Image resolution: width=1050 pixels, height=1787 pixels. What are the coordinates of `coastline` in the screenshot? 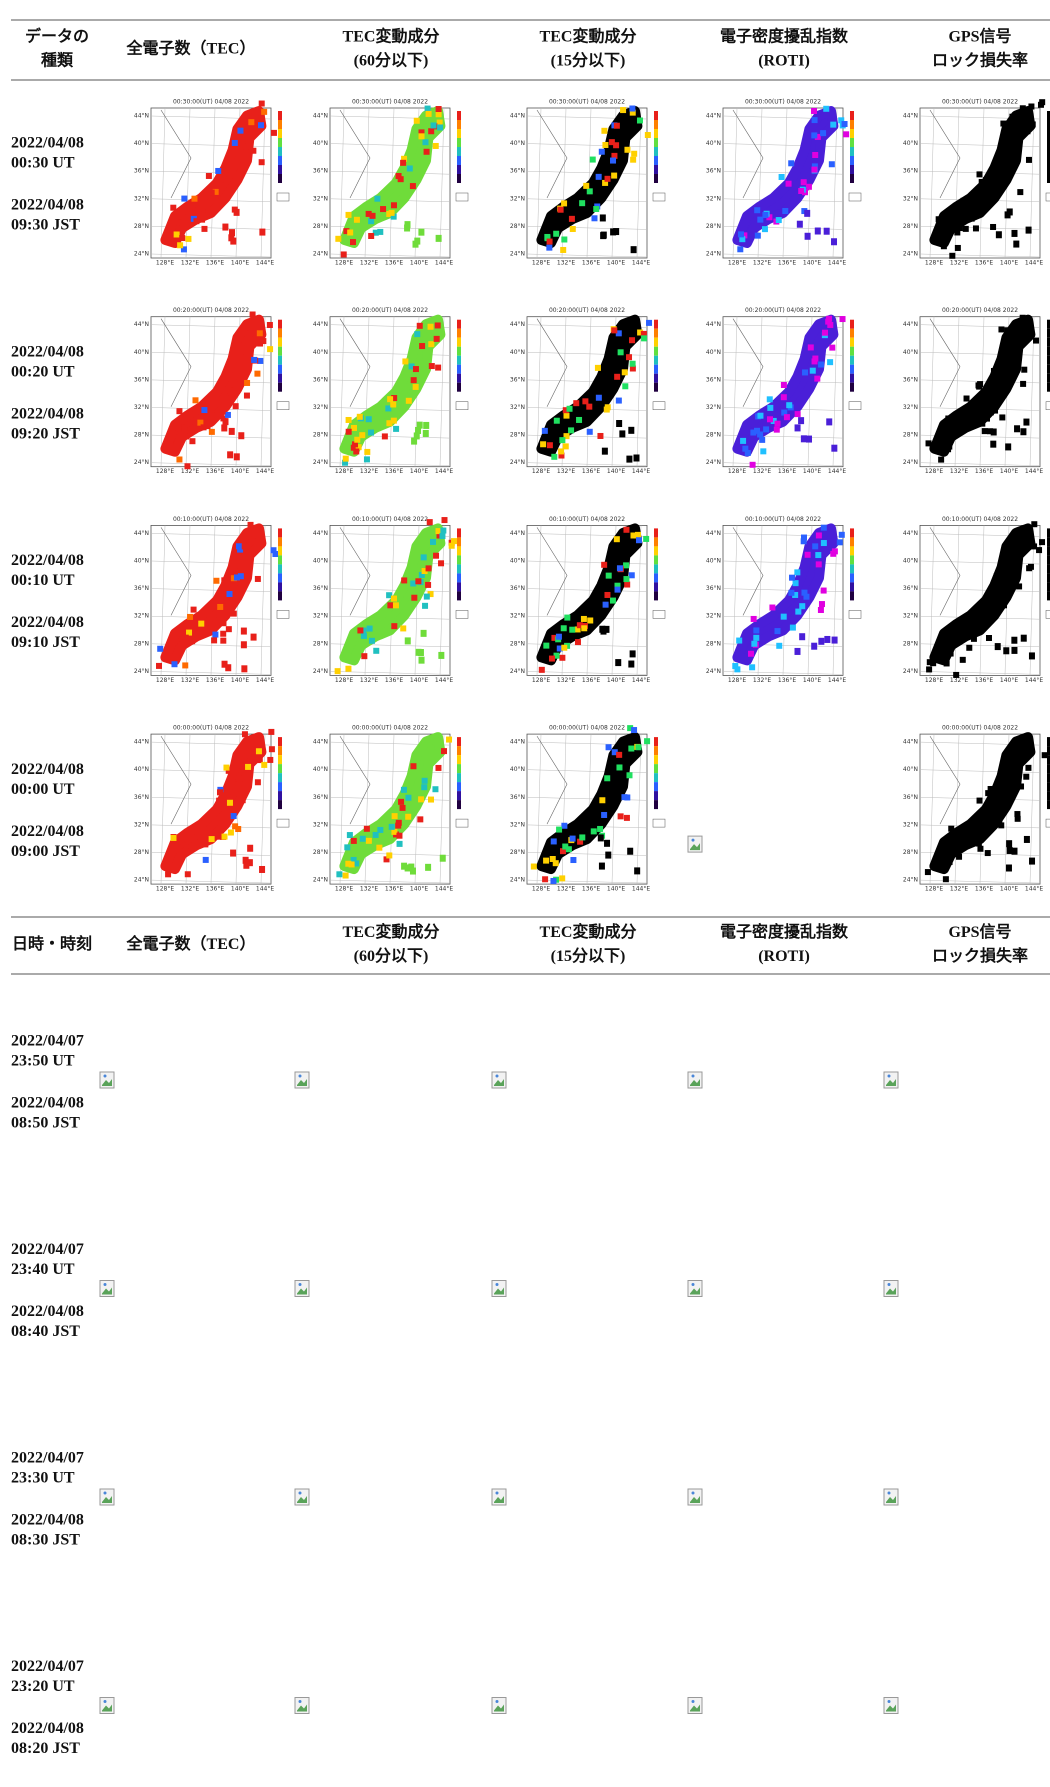 It's located at (945, 362).